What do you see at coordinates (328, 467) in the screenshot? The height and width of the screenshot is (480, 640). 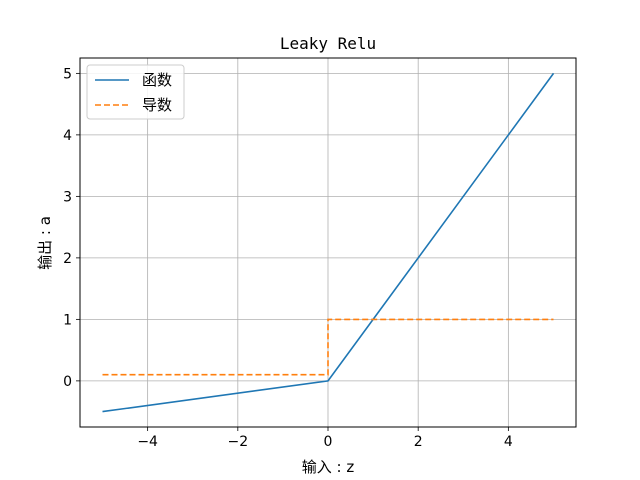 I see `x-axis-label: 输入 : z` at bounding box center [328, 467].